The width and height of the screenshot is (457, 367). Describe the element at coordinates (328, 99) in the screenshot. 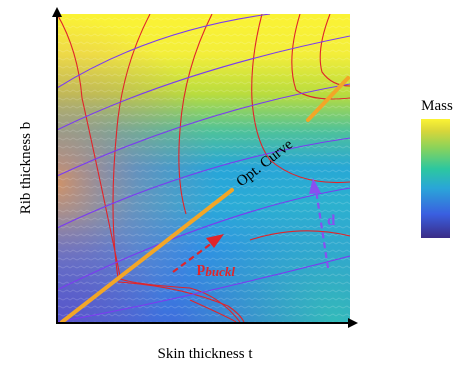

I see `optimal-curve-upper` at that location.